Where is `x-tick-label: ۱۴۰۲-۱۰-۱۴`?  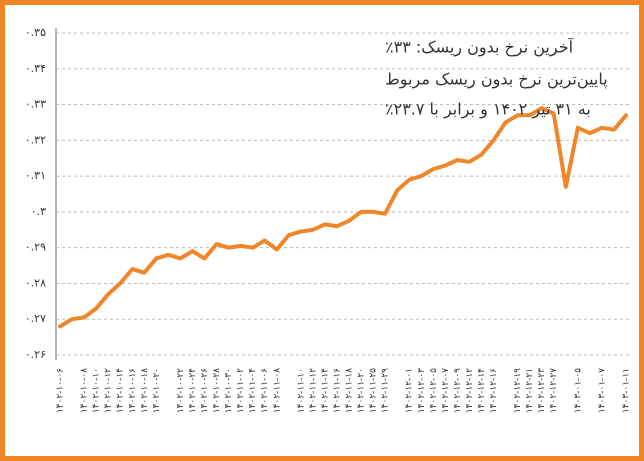 x-tick-label: ۱۴۰۲-۱۰-۱۴ is located at coordinates (121, 390).